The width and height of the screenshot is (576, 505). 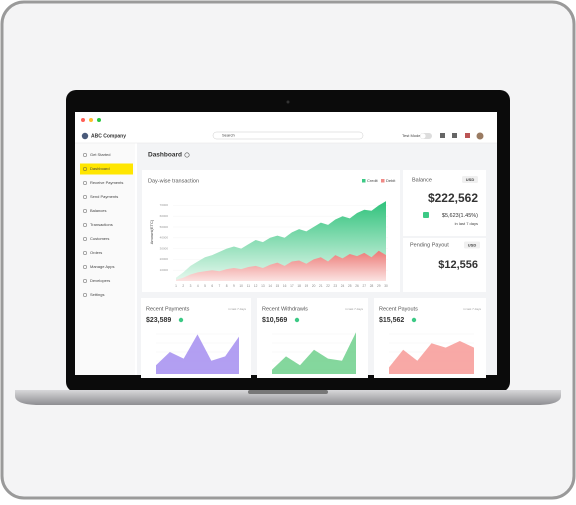 I want to click on notch, so click(x=288, y=392).